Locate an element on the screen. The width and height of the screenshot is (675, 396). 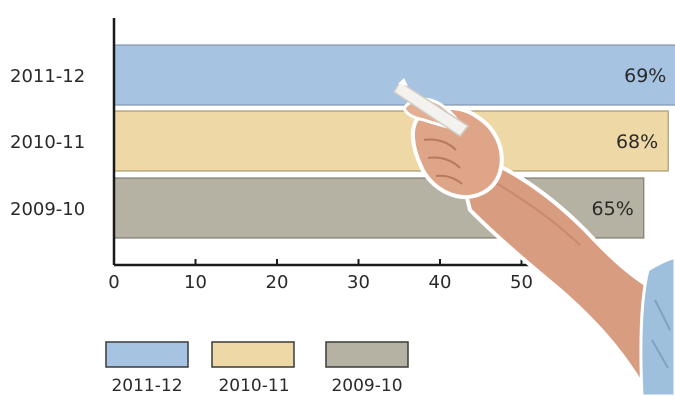
legend: 2011-12 2010-11 2009-10 is located at coordinates (257, 368).